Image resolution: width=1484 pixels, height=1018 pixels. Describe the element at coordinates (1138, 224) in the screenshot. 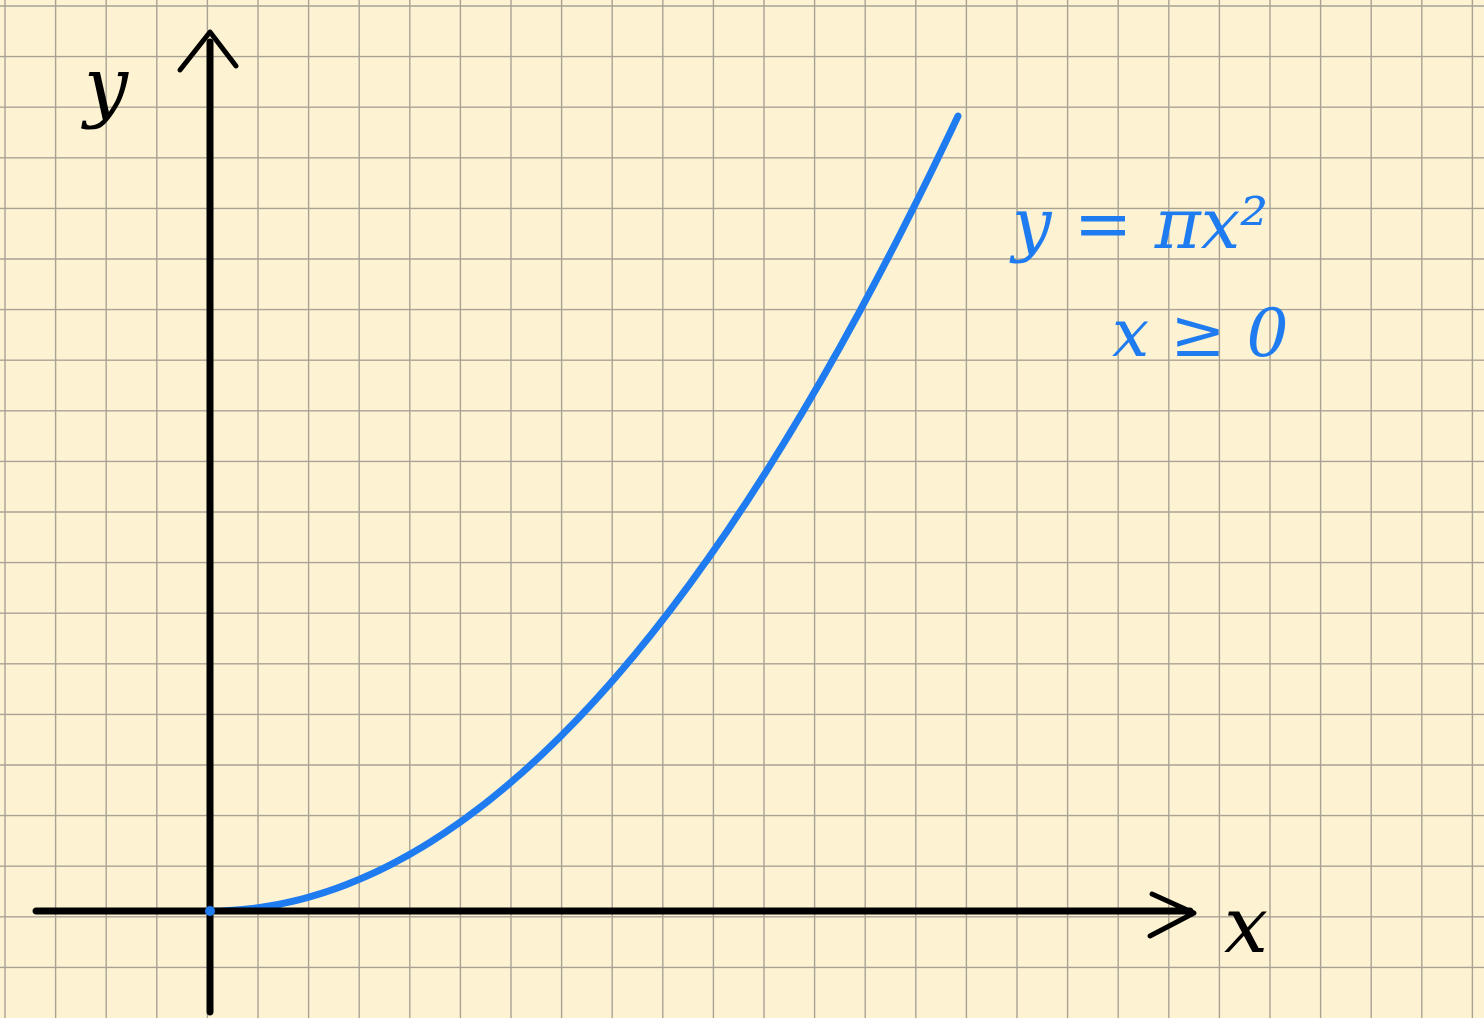

I see `equation-annotation: y = πx²` at that location.